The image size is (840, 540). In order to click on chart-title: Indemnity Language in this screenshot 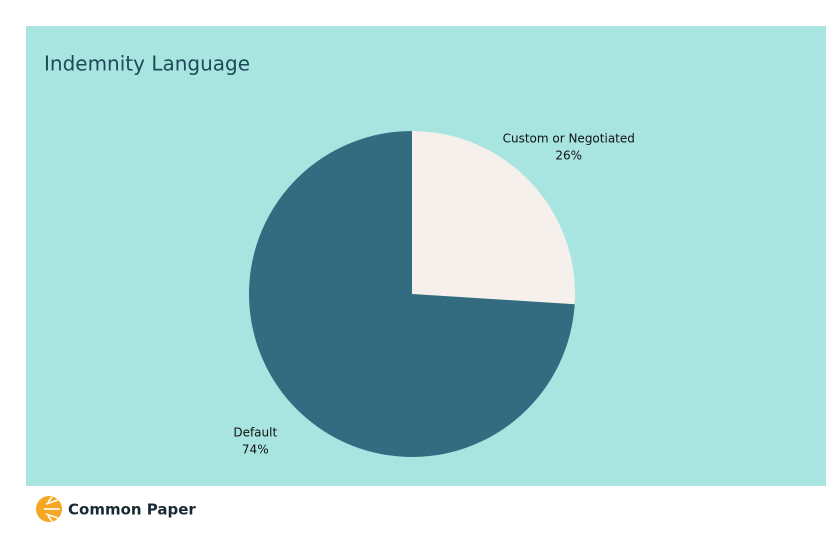, I will do `click(147, 64)`.